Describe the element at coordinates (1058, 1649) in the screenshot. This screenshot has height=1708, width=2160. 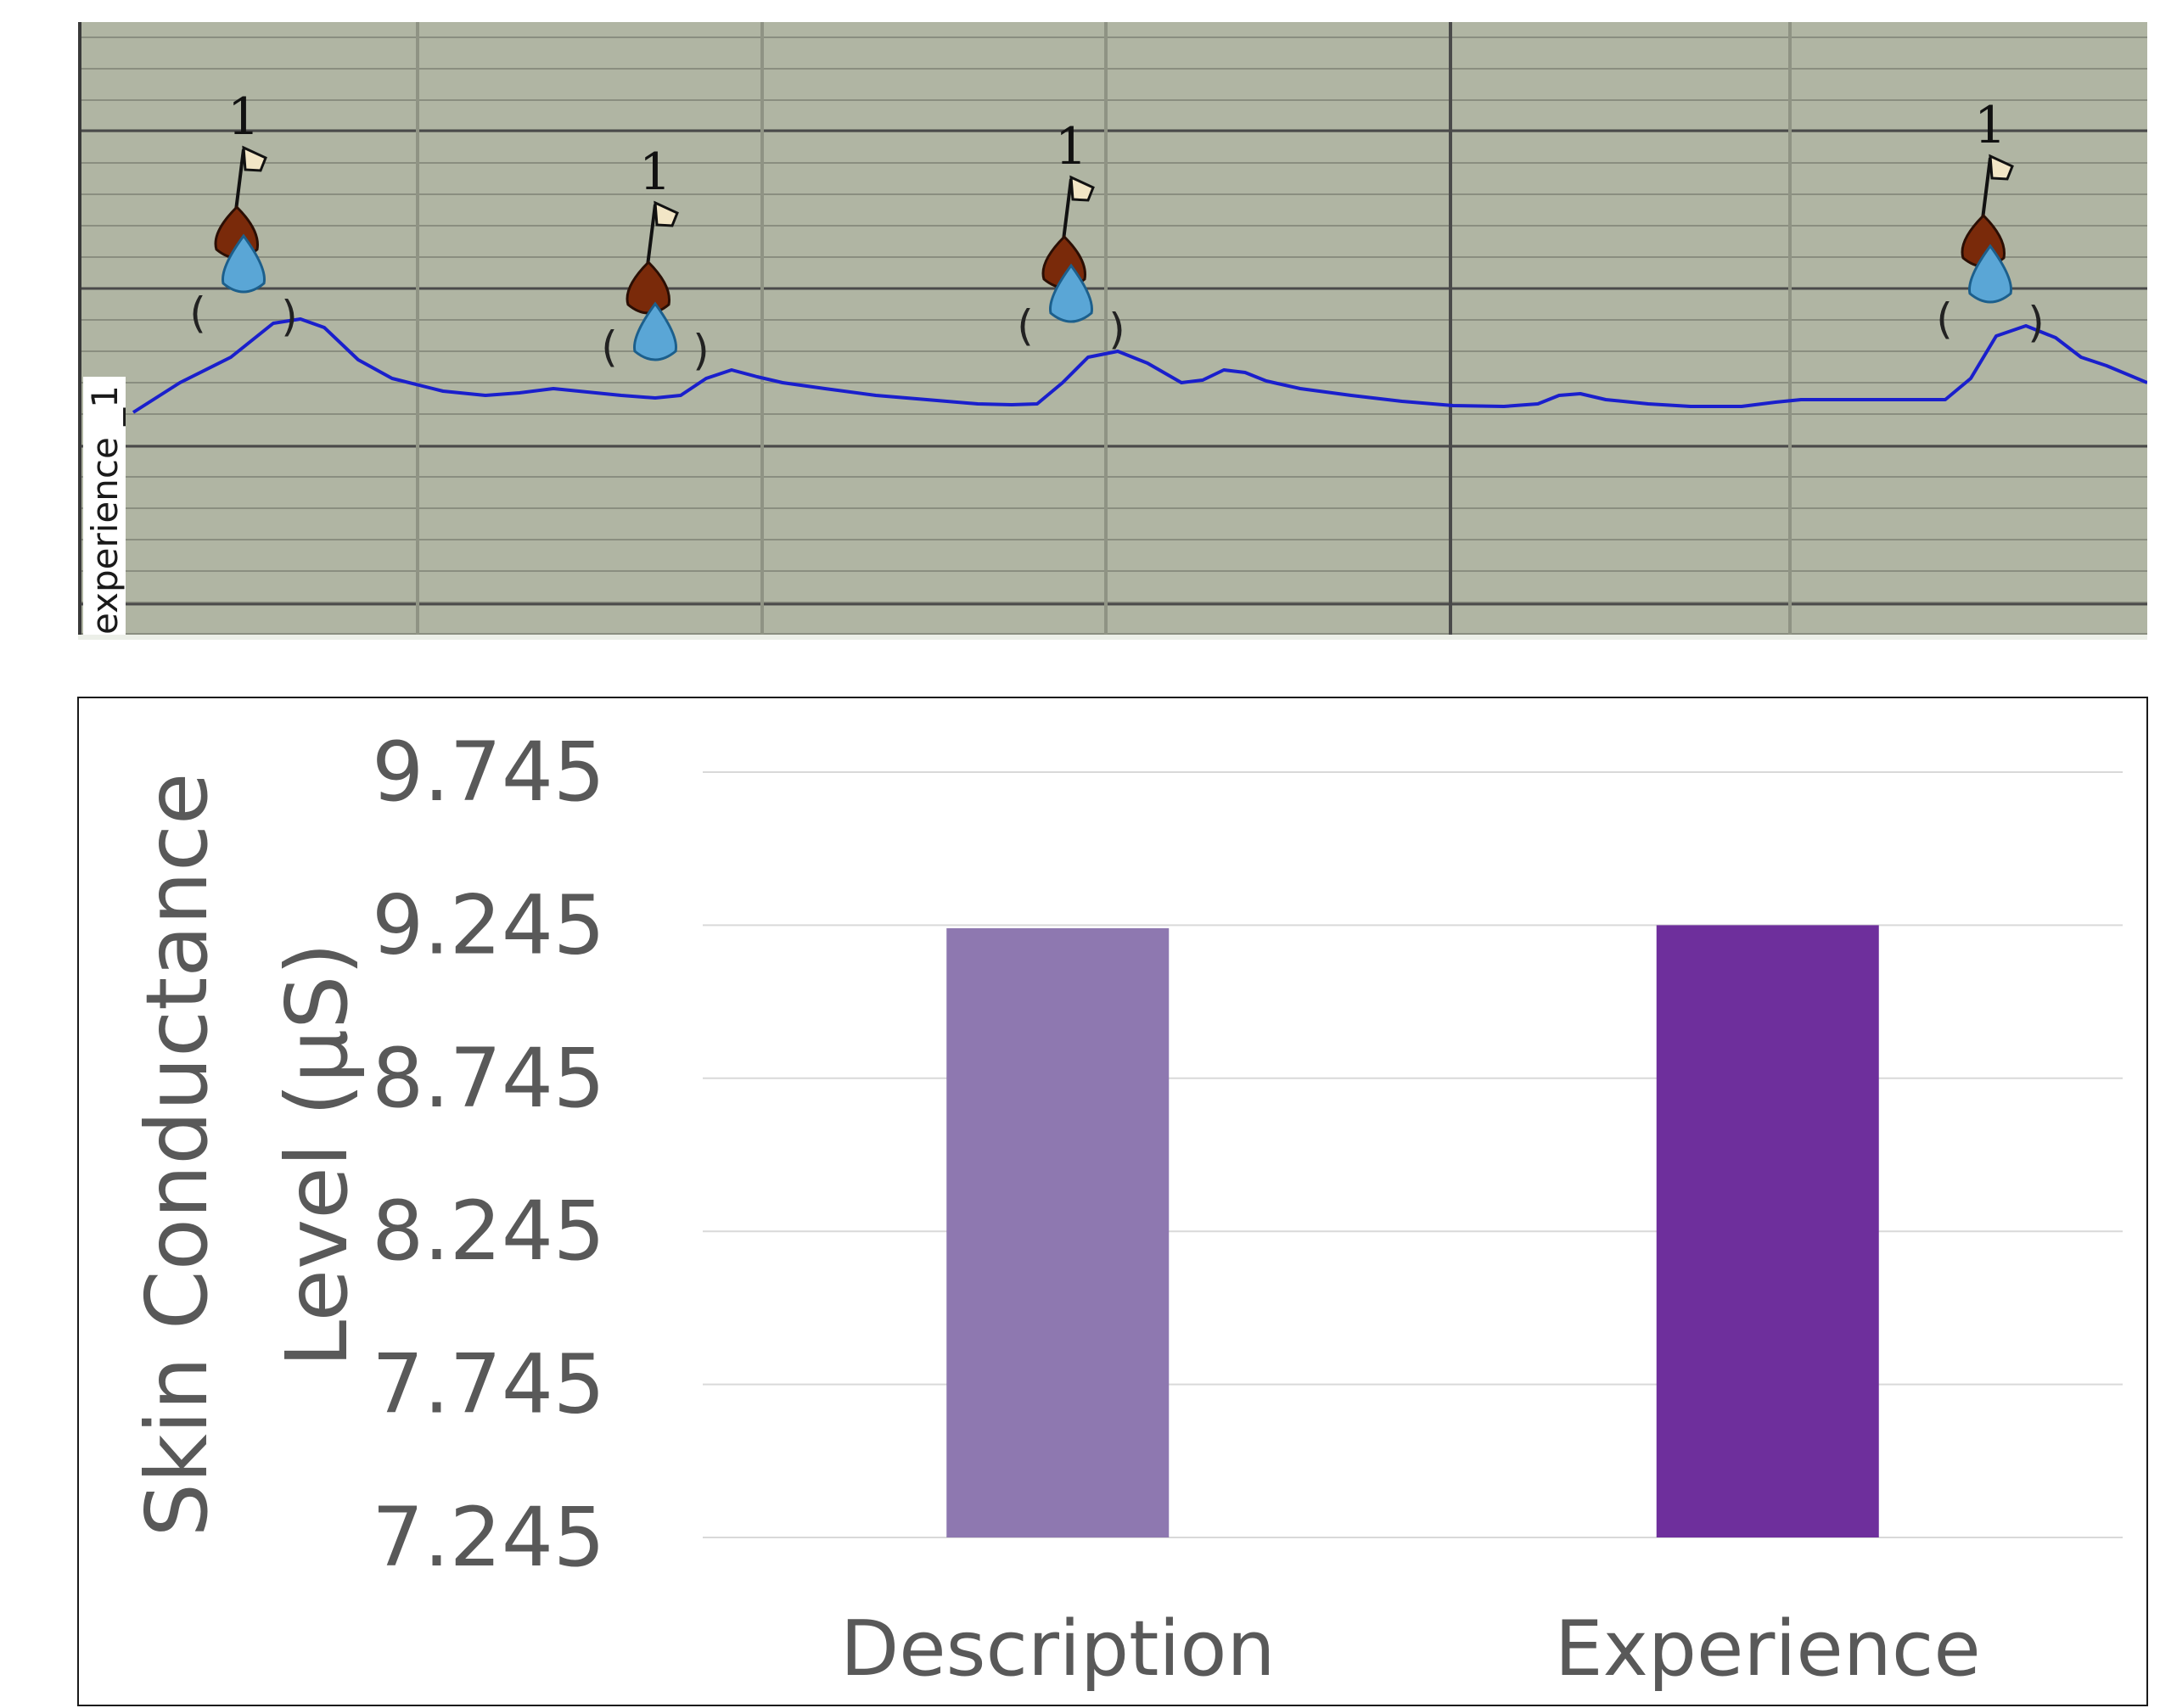
I see `x-tick-label: Description` at that location.